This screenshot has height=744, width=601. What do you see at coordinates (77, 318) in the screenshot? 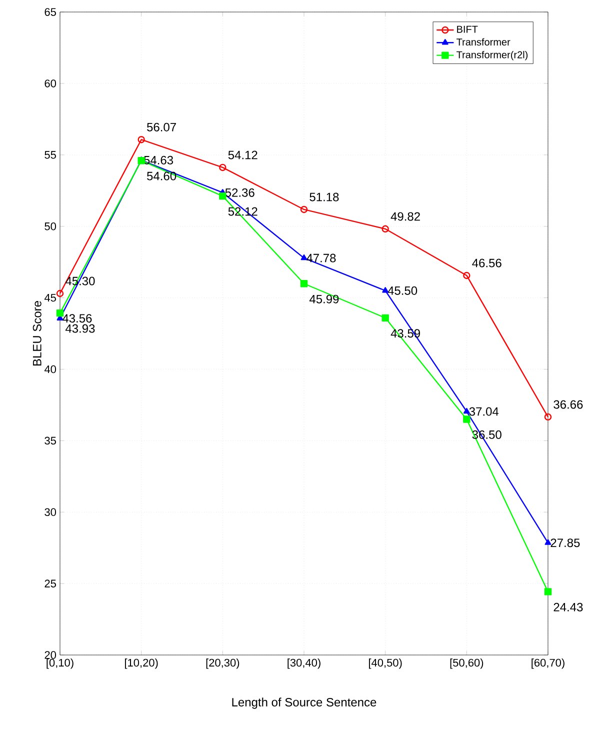
I see `data-label: 43.56` at bounding box center [77, 318].